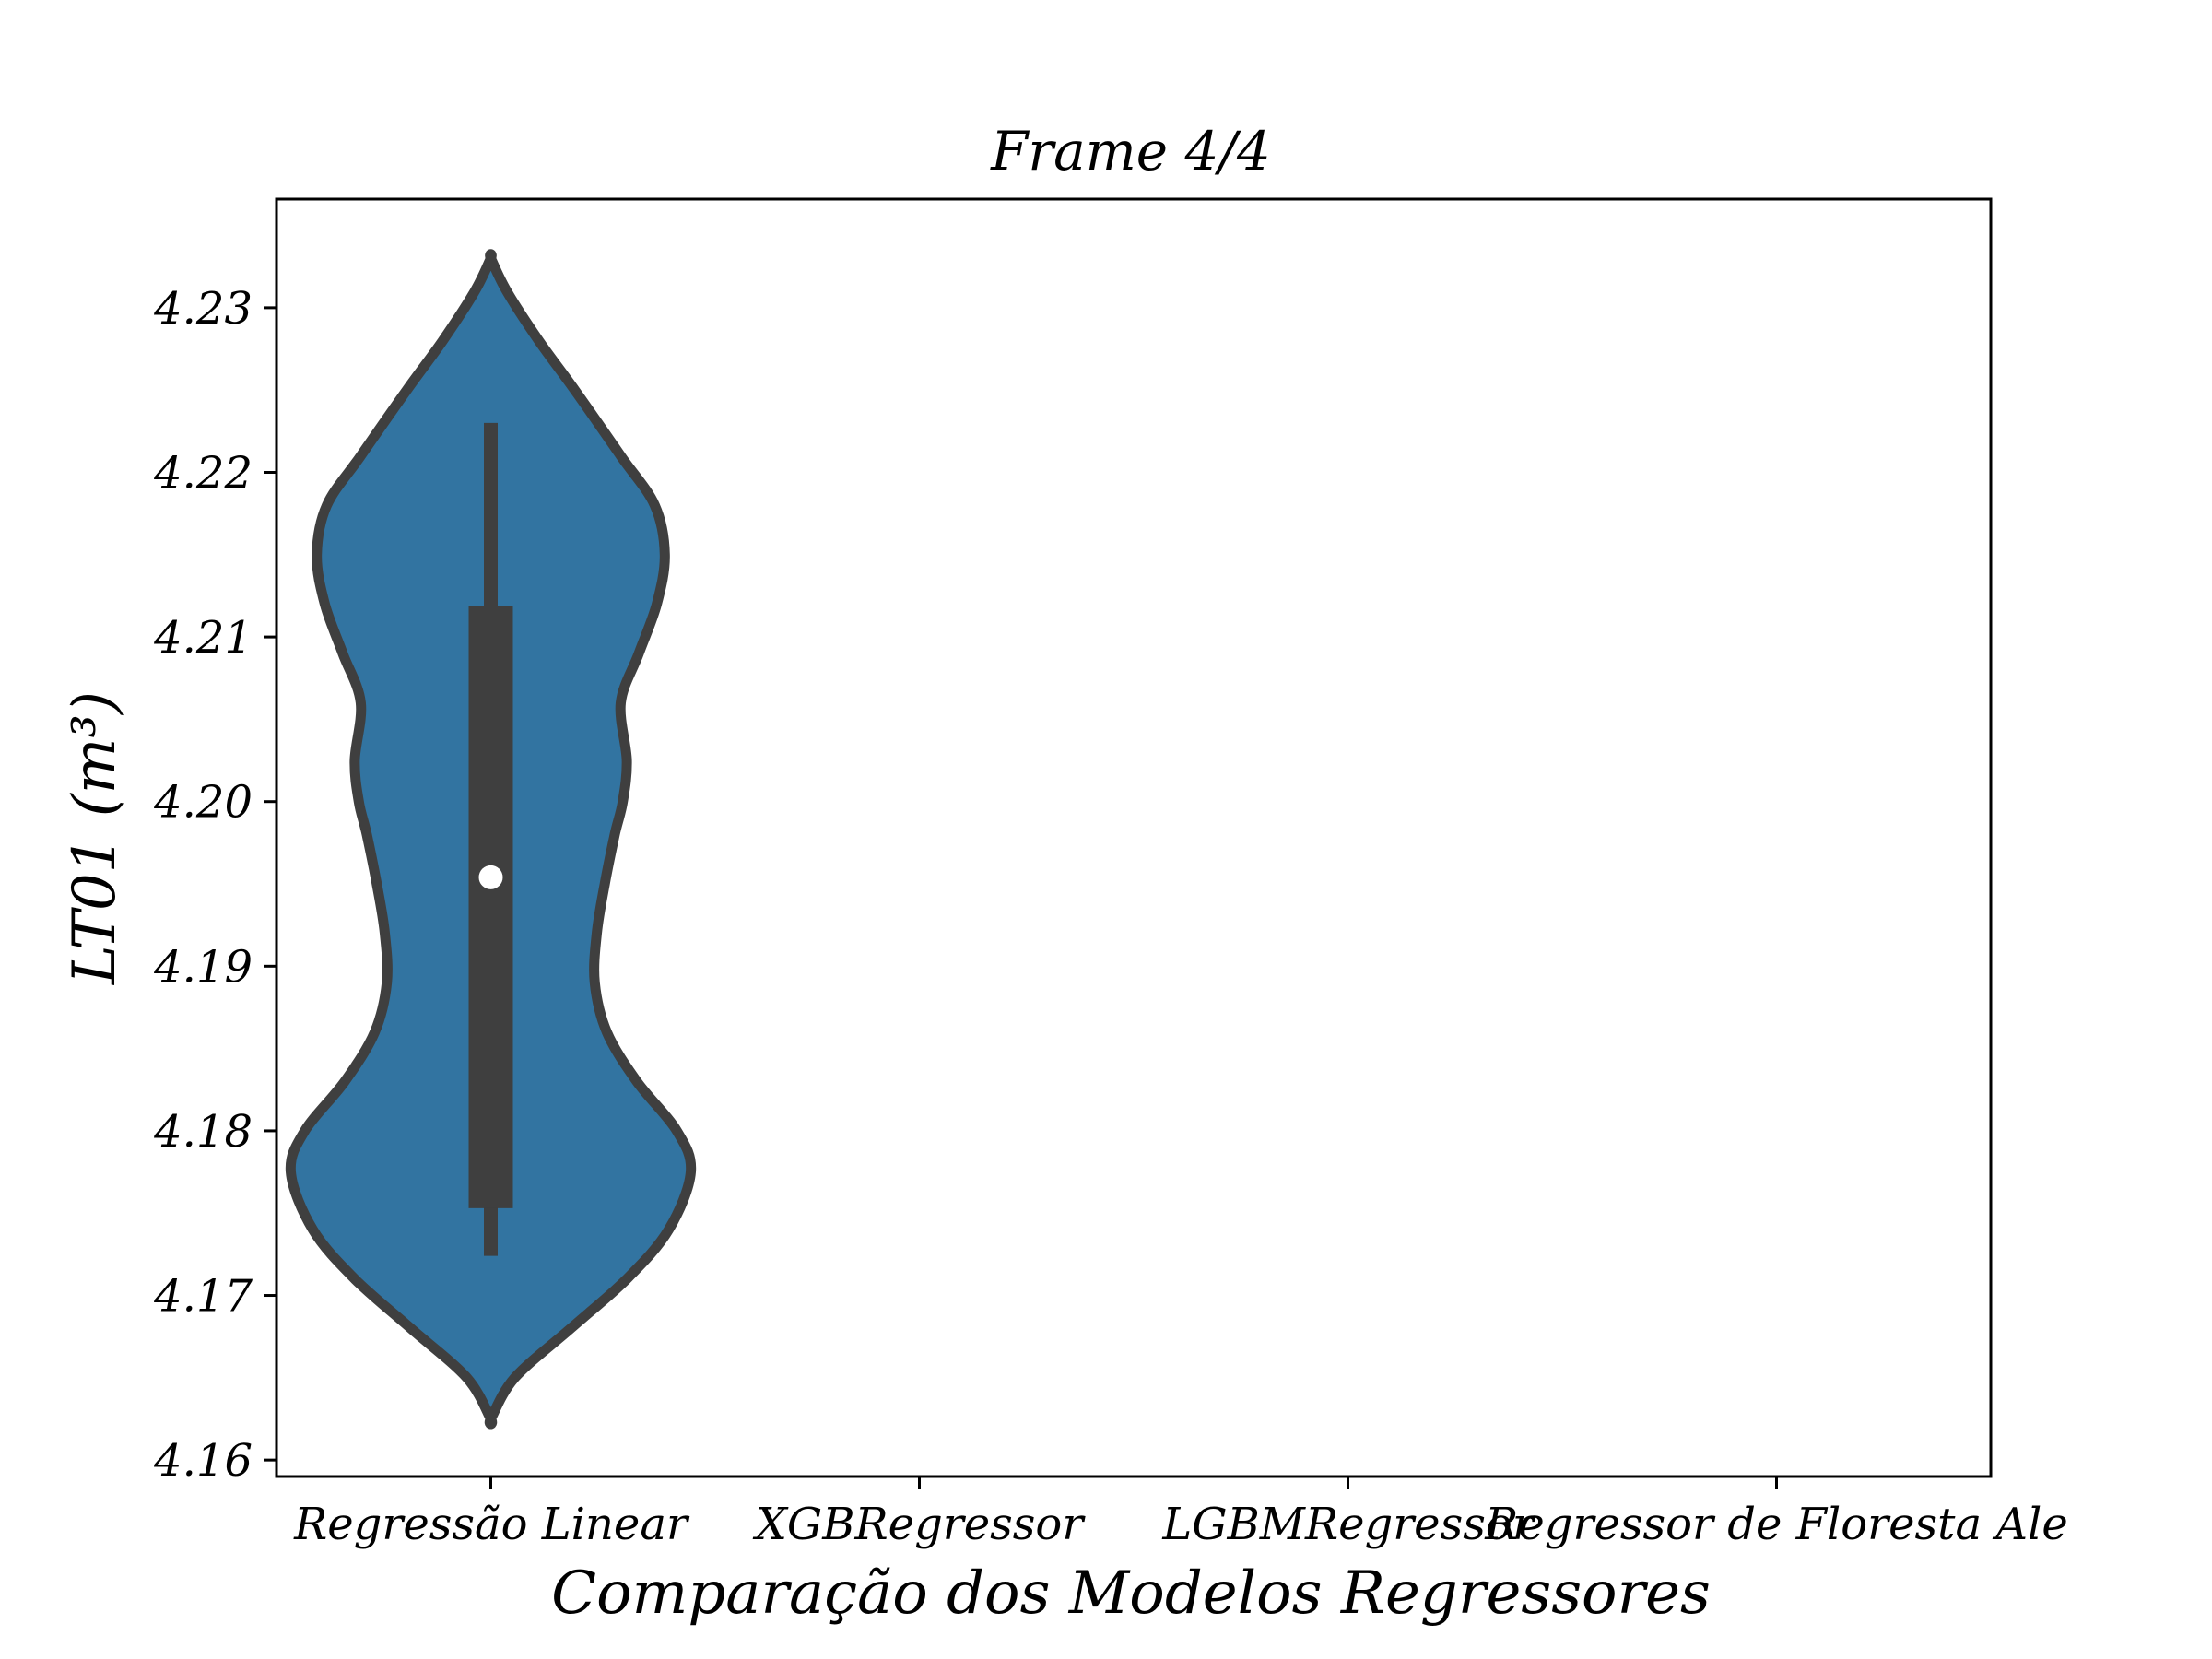 Image resolution: width=2212 pixels, height=1659 pixels. Describe the element at coordinates (1348, 1524) in the screenshot. I see `x-tick-label: LGBMRegressor` at that location.